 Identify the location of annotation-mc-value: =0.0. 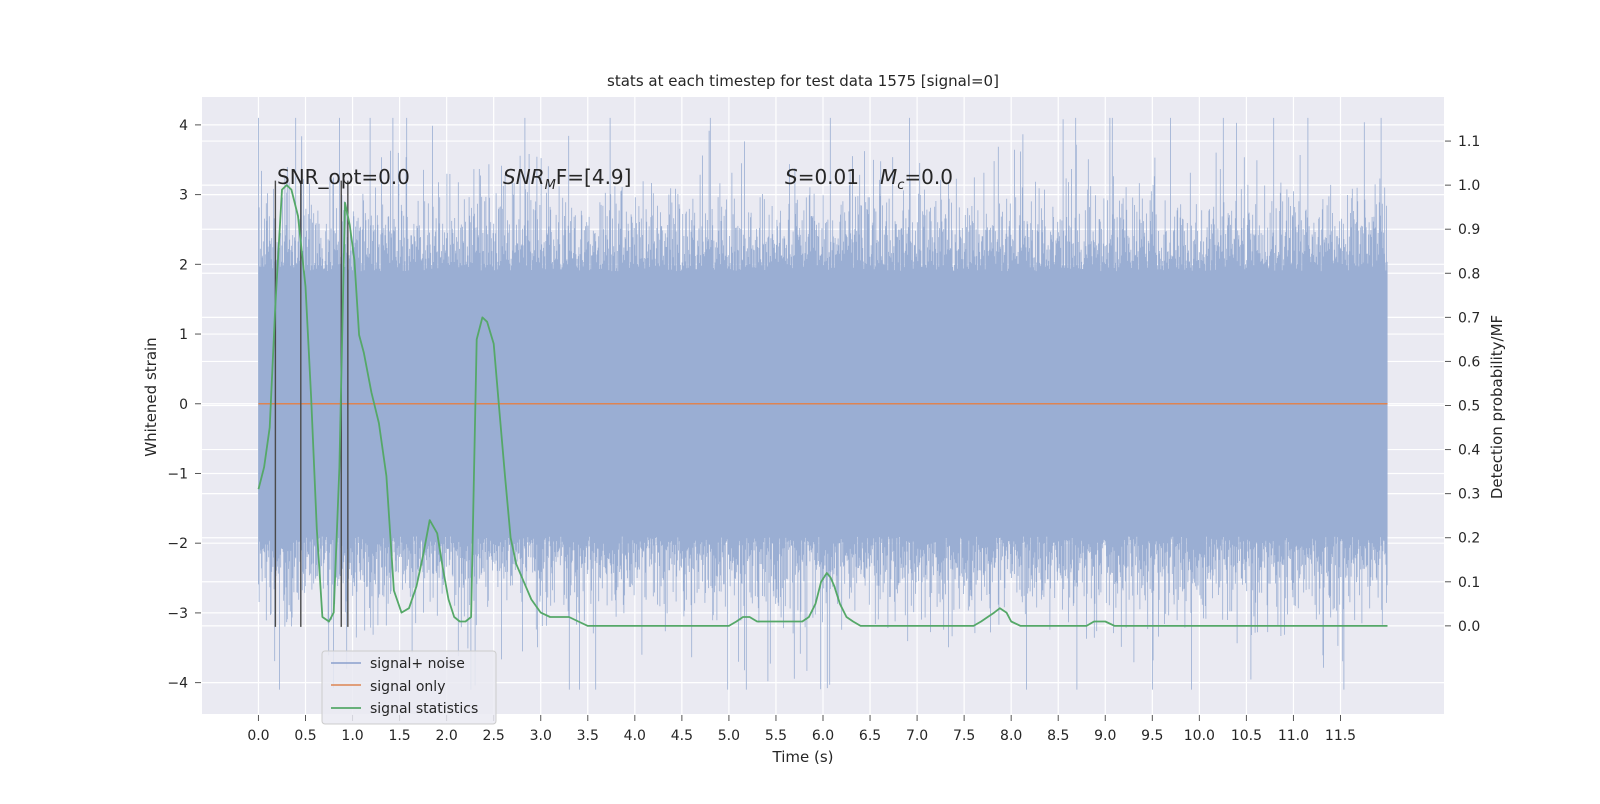
(928, 177).